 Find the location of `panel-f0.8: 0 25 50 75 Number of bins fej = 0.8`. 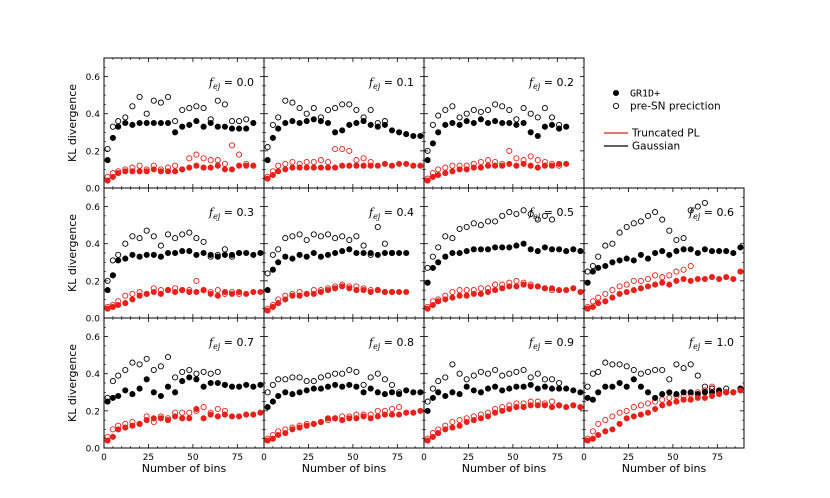

panel-f0.8: 0 25 50 75 Number of bins fej = 0.8 is located at coordinates (343, 396).